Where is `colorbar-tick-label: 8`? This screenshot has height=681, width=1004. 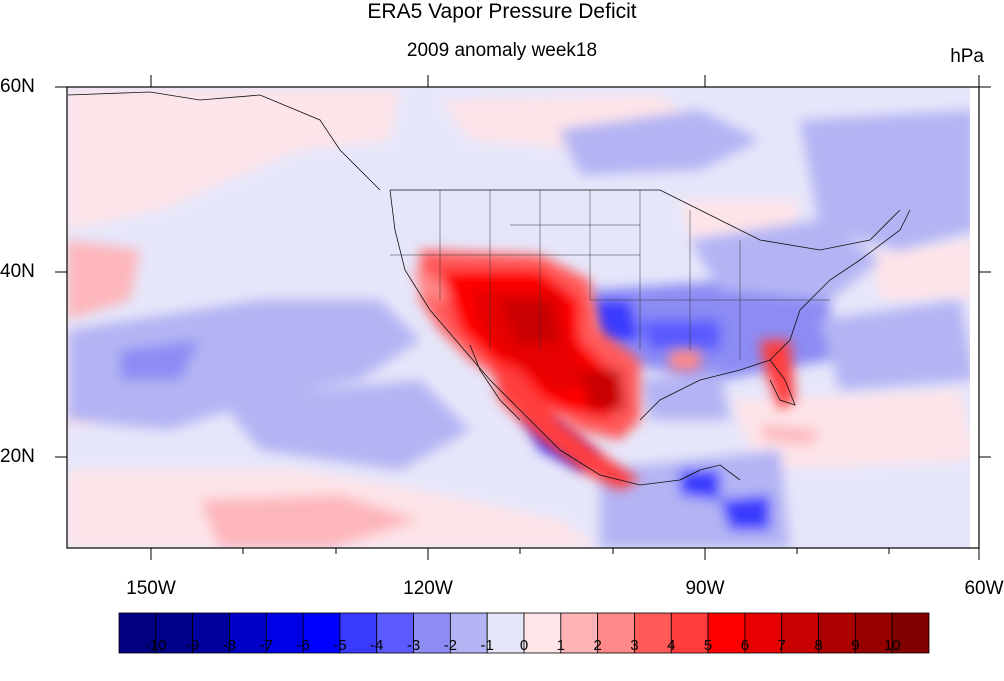 colorbar-tick-label: 8 is located at coordinates (818, 645).